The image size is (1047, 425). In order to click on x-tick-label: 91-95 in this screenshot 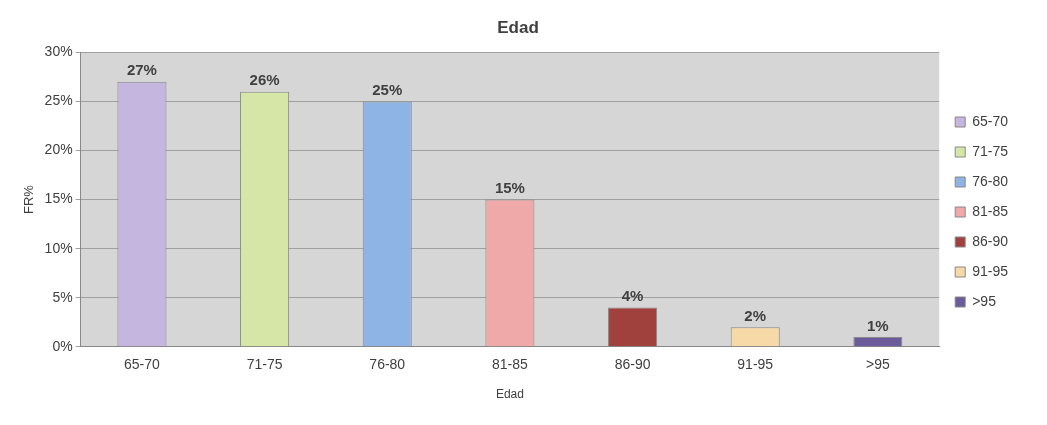, I will do `click(755, 364)`.